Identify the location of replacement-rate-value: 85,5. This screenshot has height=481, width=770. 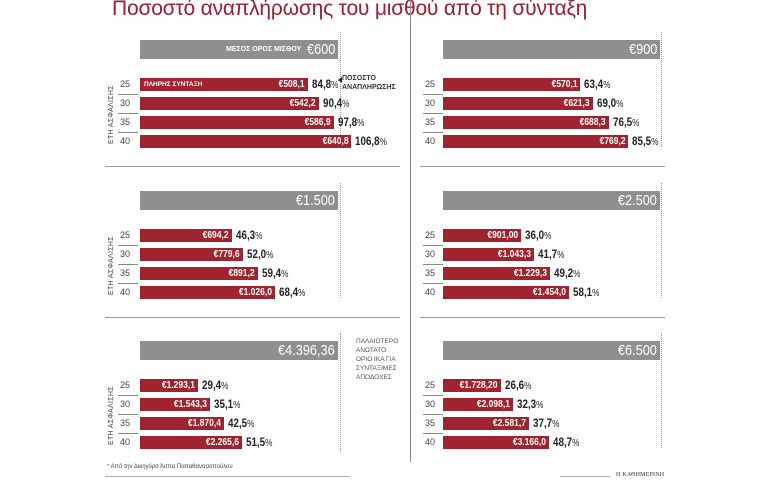
(642, 141).